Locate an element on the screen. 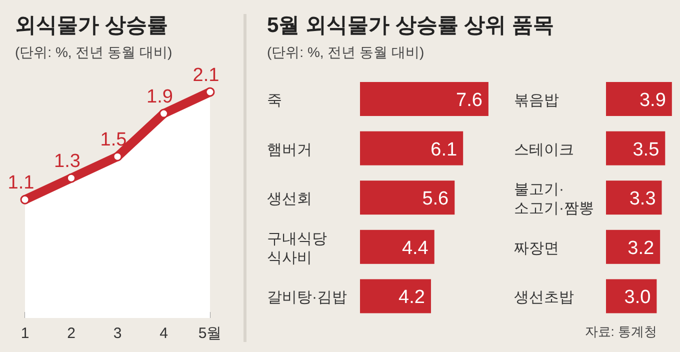 Image resolution: width=680 pixels, height=352 pixels. data-label: 3.3 is located at coordinates (642, 199).